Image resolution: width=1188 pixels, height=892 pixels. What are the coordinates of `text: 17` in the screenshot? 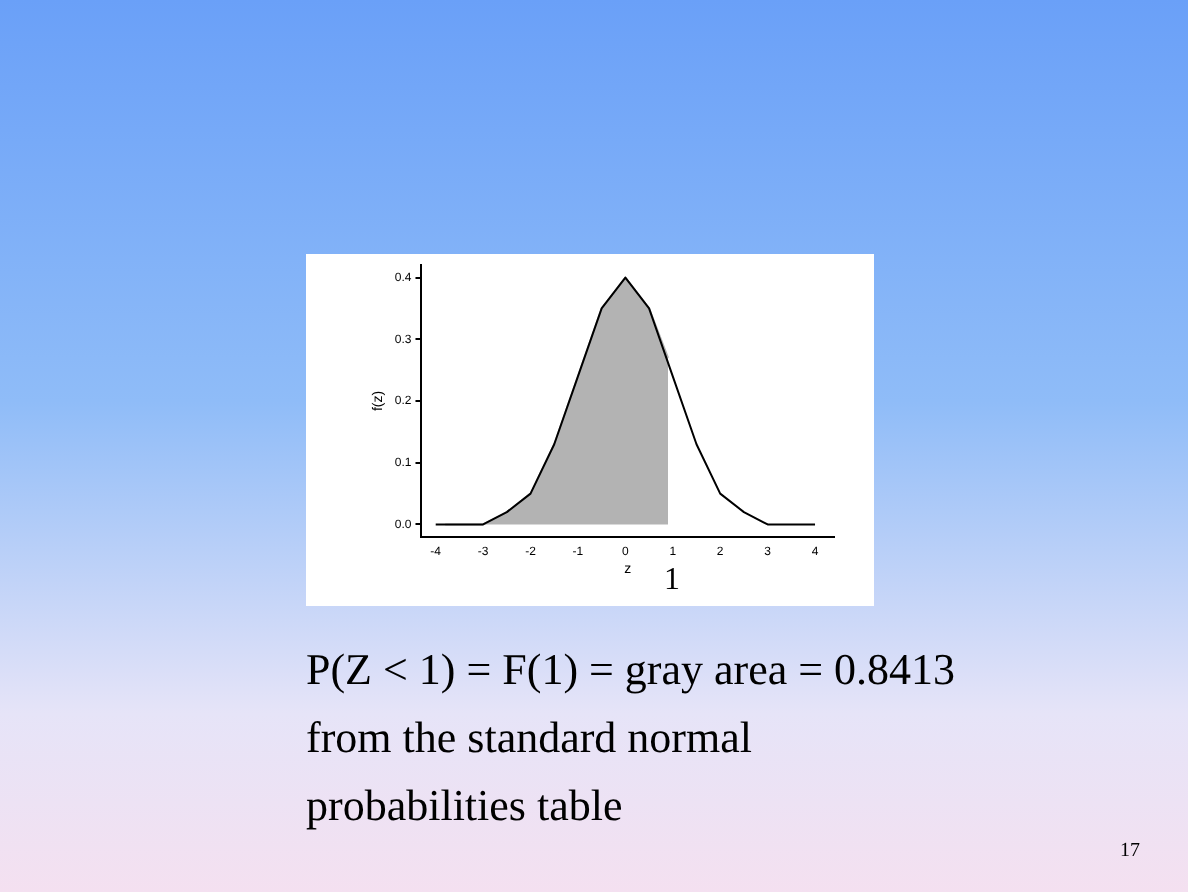 It's located at (1130, 851).